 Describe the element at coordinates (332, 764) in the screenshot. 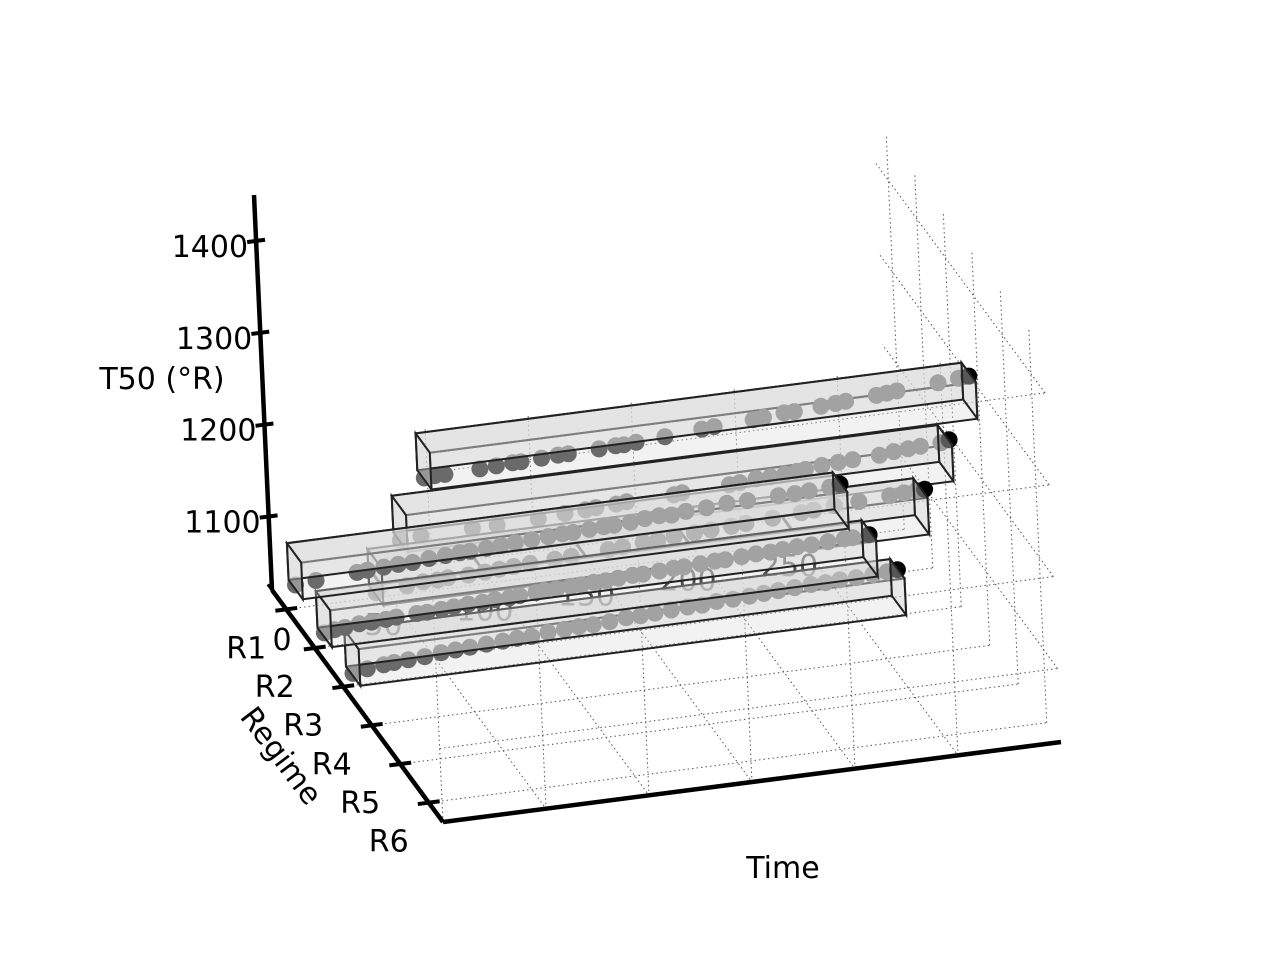

I see `regime-tick-label: R4` at that location.